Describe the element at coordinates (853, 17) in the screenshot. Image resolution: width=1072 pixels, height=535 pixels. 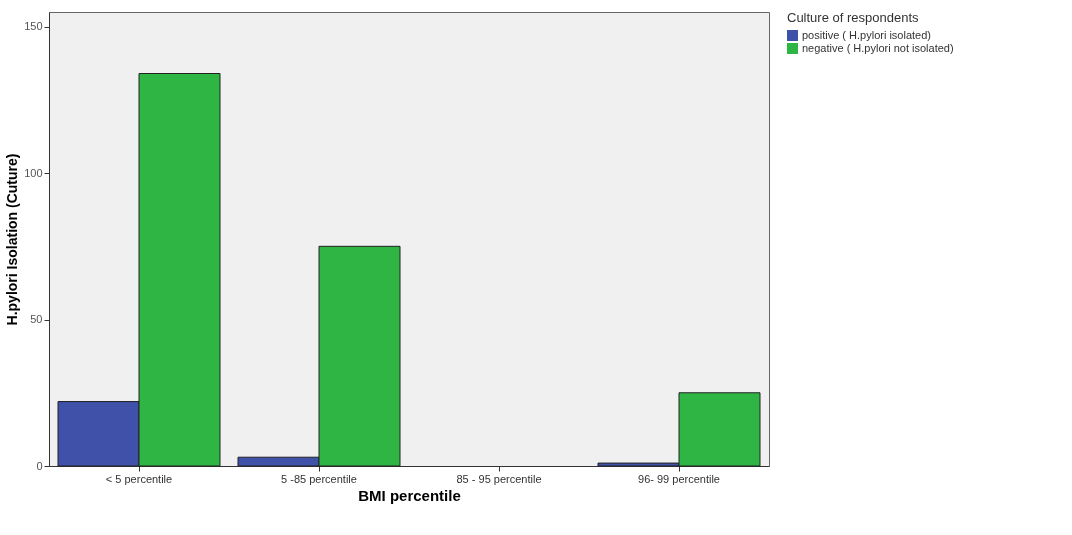
I see `legend-title: Culture of respondents` at that location.